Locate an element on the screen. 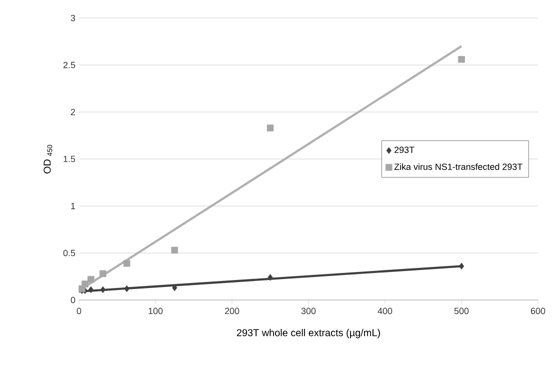 Image resolution: width=559 pixels, height=380 pixels. legend-label: Zika virus NS1-transfected 293T is located at coordinates (458, 166).